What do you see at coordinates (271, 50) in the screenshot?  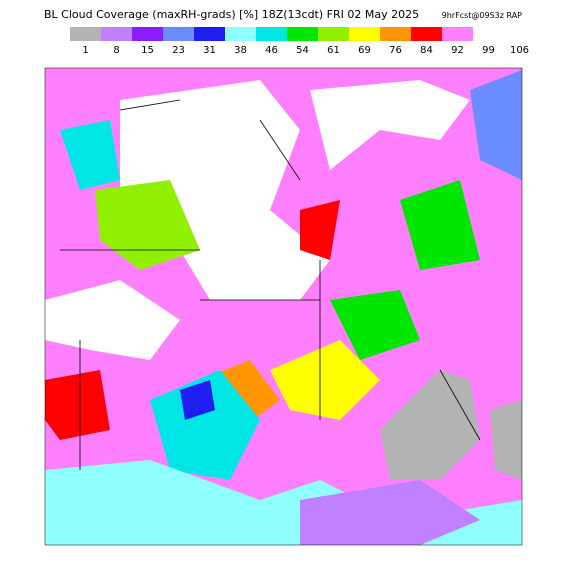 I see `legend-label: 46` at bounding box center [271, 50].